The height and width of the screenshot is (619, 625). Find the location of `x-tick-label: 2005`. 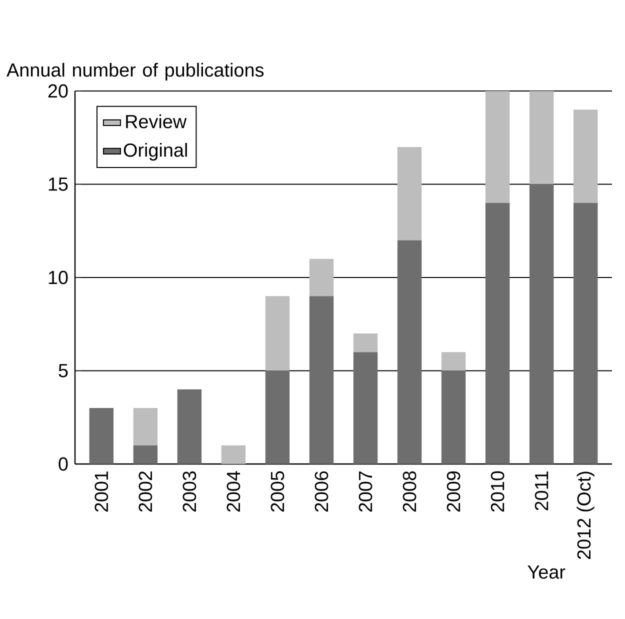

x-tick-label: 2005 is located at coordinates (277, 491).